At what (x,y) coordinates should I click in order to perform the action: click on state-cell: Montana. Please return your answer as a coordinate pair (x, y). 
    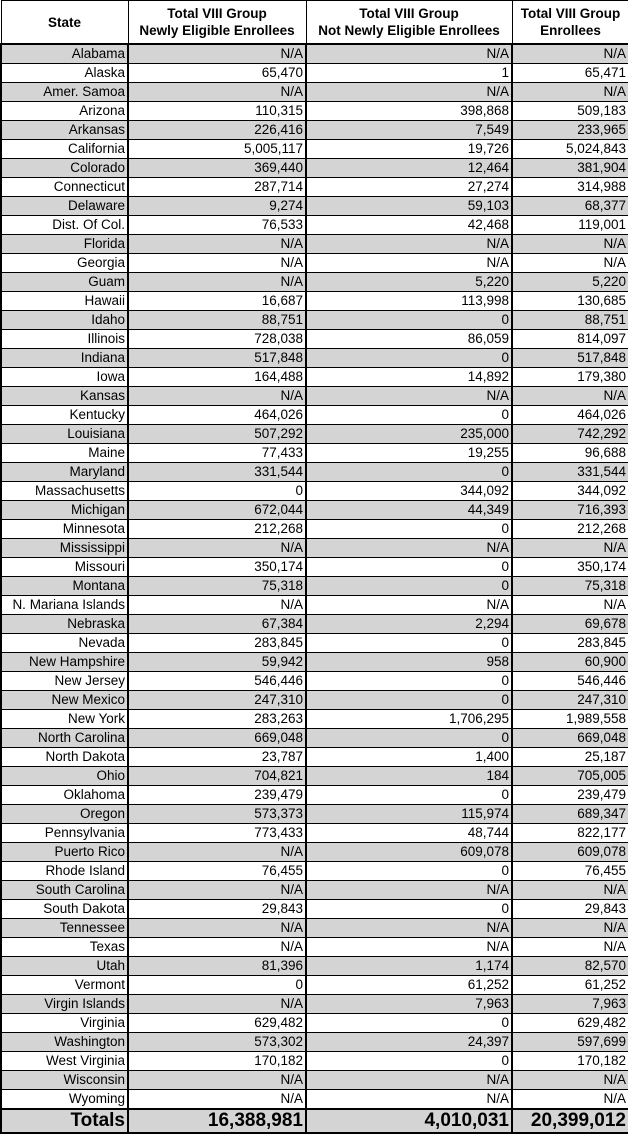
    Looking at the image, I should click on (64, 586).